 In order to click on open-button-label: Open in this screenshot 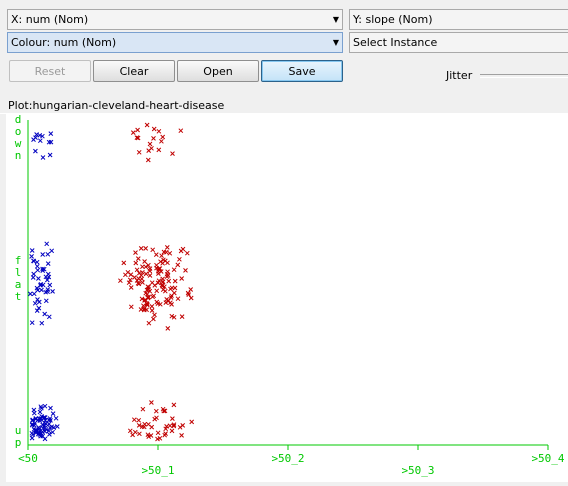, I will do `click(218, 71)`.